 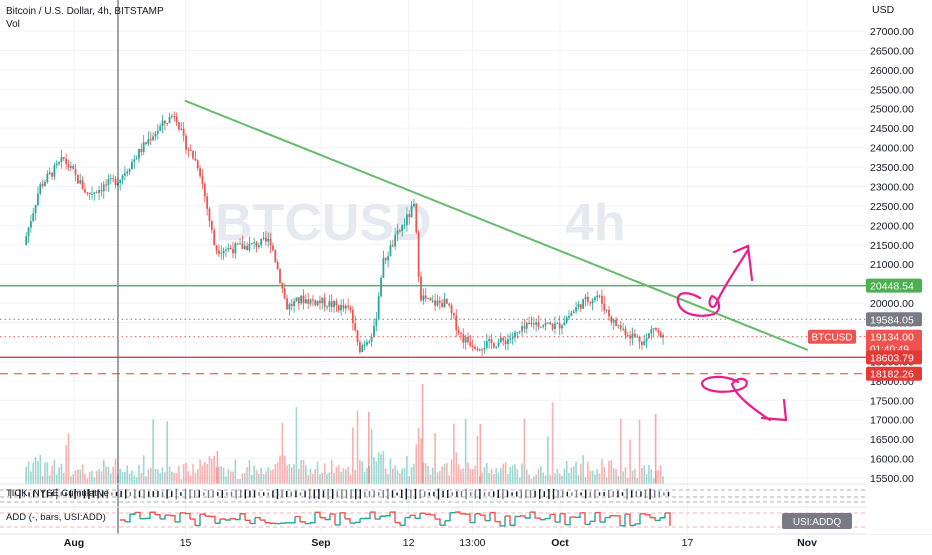 I want to click on add-indicator-label: ADD (-, bars, USI:ADD), so click(x=56, y=517).